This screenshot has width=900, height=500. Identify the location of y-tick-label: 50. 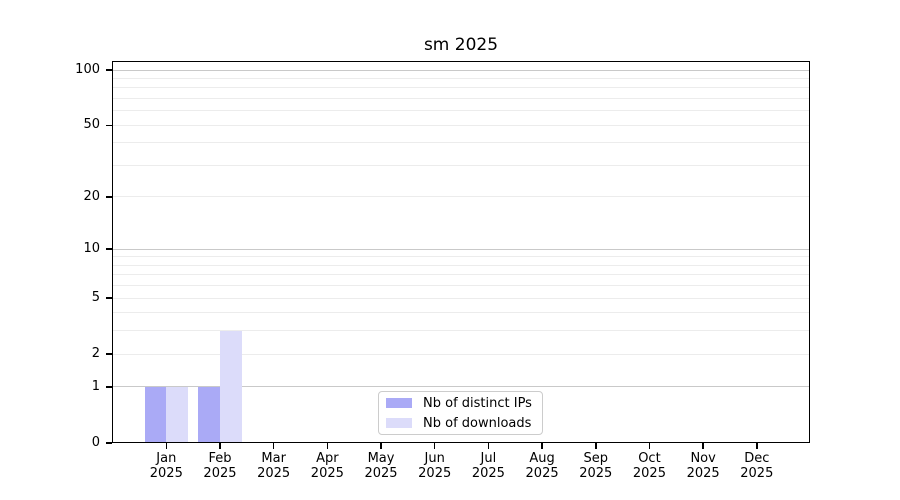
(91, 125).